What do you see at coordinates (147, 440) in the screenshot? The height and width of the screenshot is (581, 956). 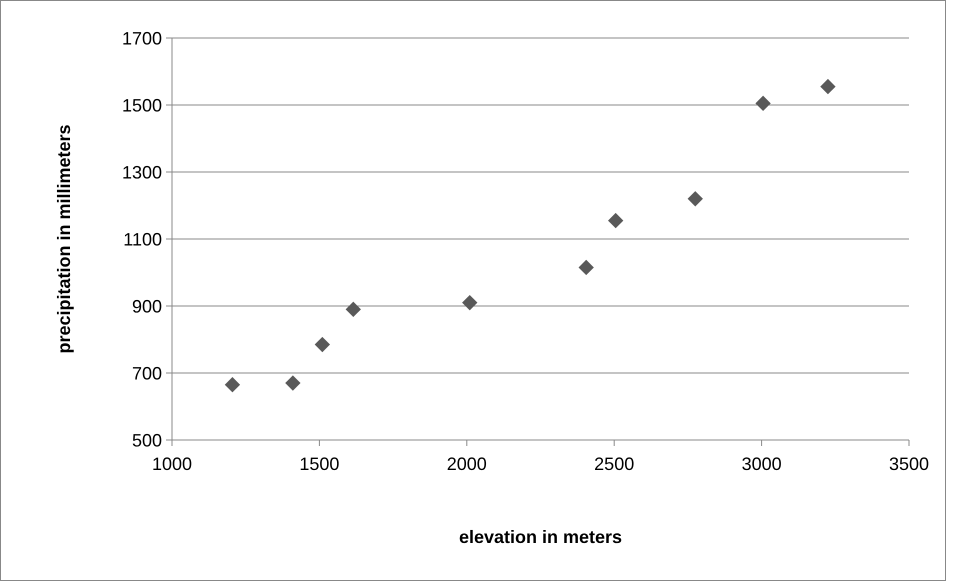 I see `y-tick-label: 500` at bounding box center [147, 440].